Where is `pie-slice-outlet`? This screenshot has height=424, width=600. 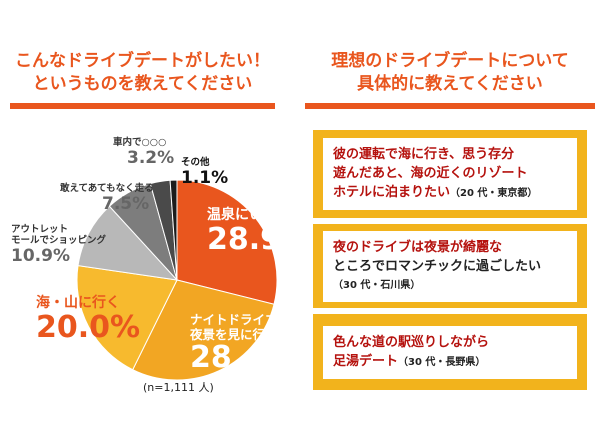 pie-slice-outlet is located at coordinates (128, 243).